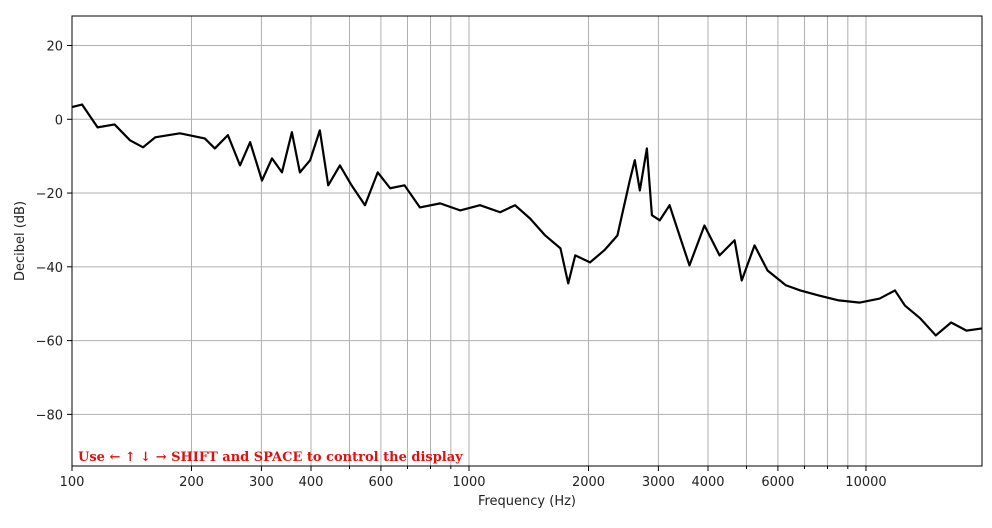  Describe the element at coordinates (588, 482) in the screenshot. I see `x-tick-label: 2000` at that location.